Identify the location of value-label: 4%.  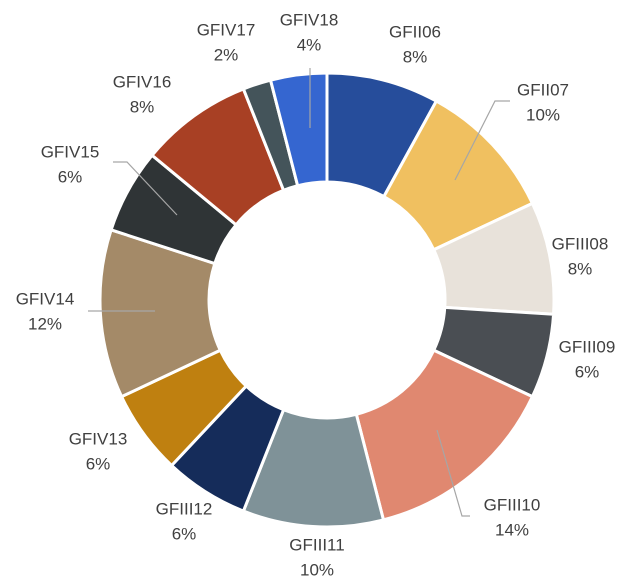
(309, 44).